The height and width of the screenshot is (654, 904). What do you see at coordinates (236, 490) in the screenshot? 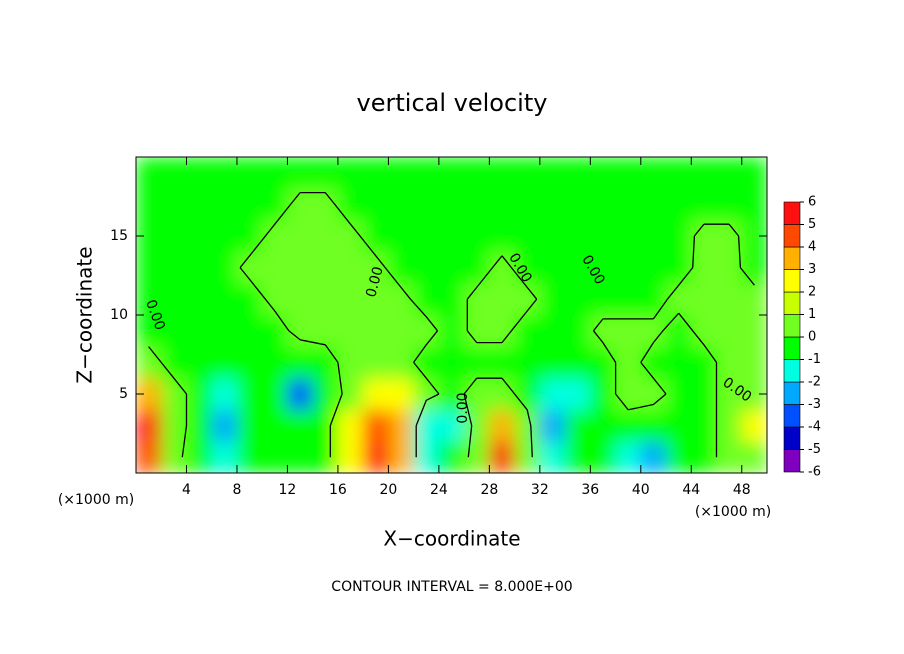
I see `x-tick-label: 8` at bounding box center [236, 490].